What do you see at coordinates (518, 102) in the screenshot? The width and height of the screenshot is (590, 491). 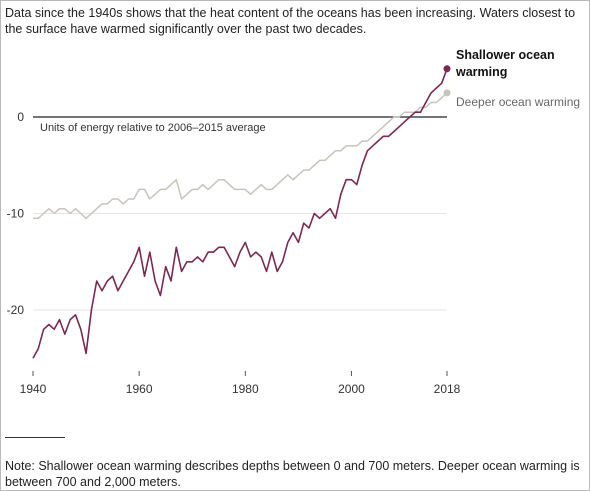 I see `deep-series-label: Deeper ocean warming` at bounding box center [518, 102].